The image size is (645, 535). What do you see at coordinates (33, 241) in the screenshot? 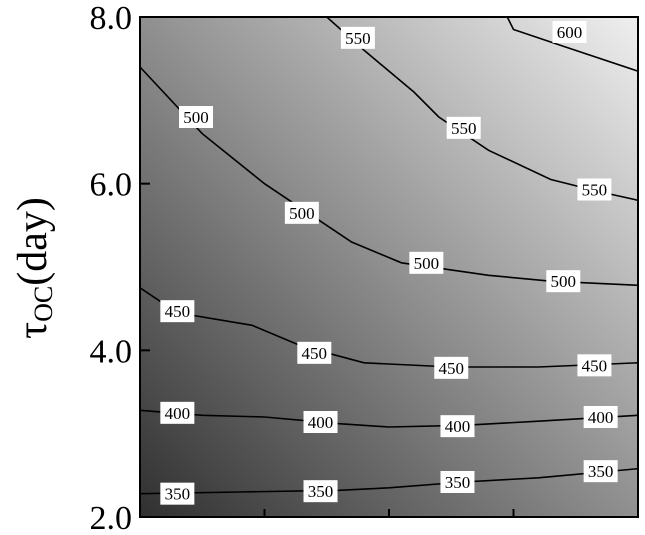
I see `y-axis-unit: (day)` at bounding box center [33, 241].